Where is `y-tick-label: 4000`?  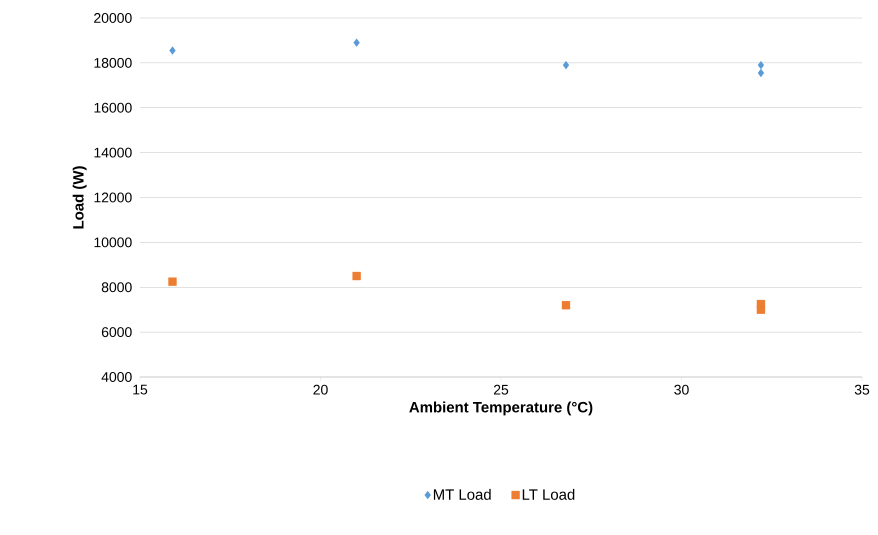
y-tick-label: 4000 is located at coordinates (117, 377).